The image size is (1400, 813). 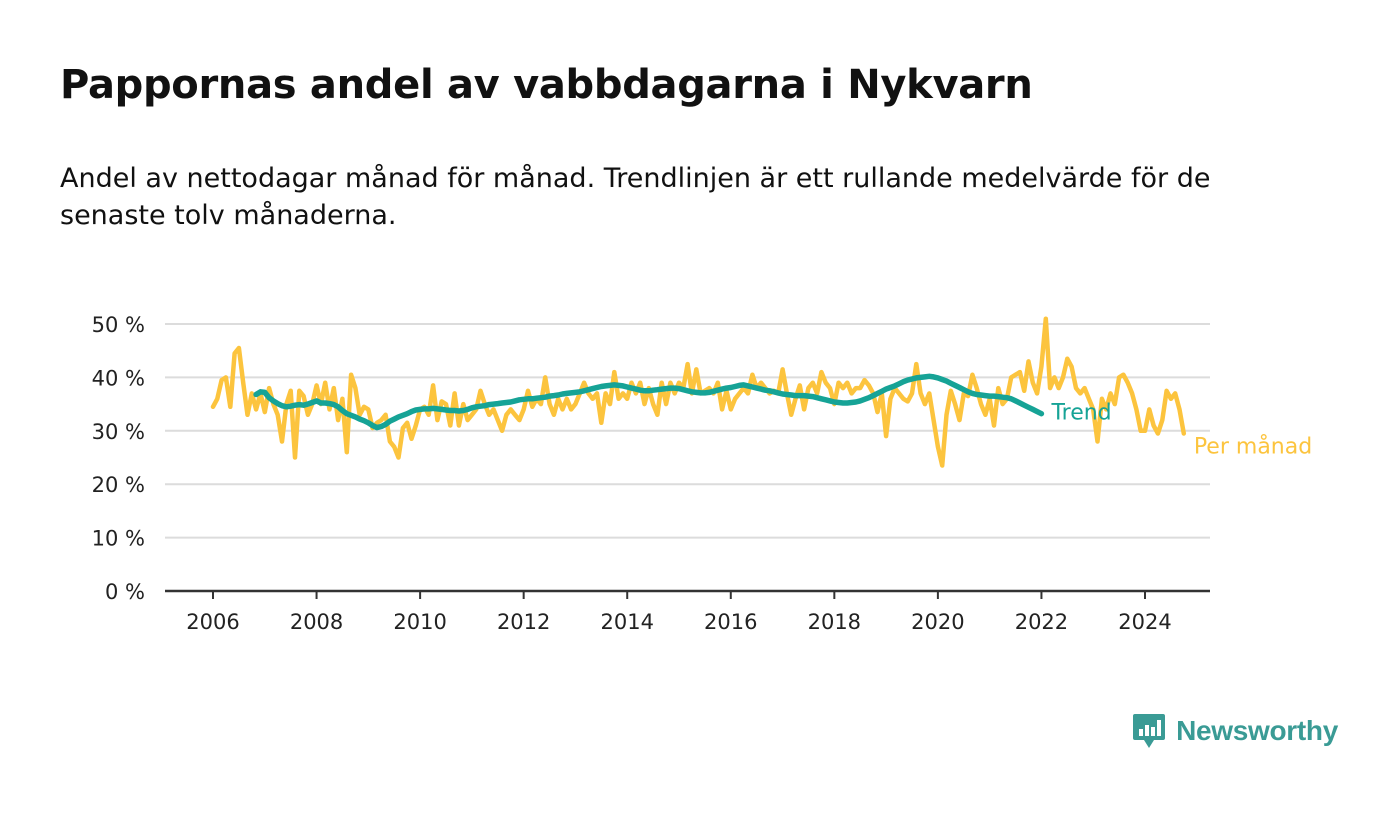 What do you see at coordinates (1041, 622) in the screenshot?
I see `x-tick-label: 2022` at bounding box center [1041, 622].